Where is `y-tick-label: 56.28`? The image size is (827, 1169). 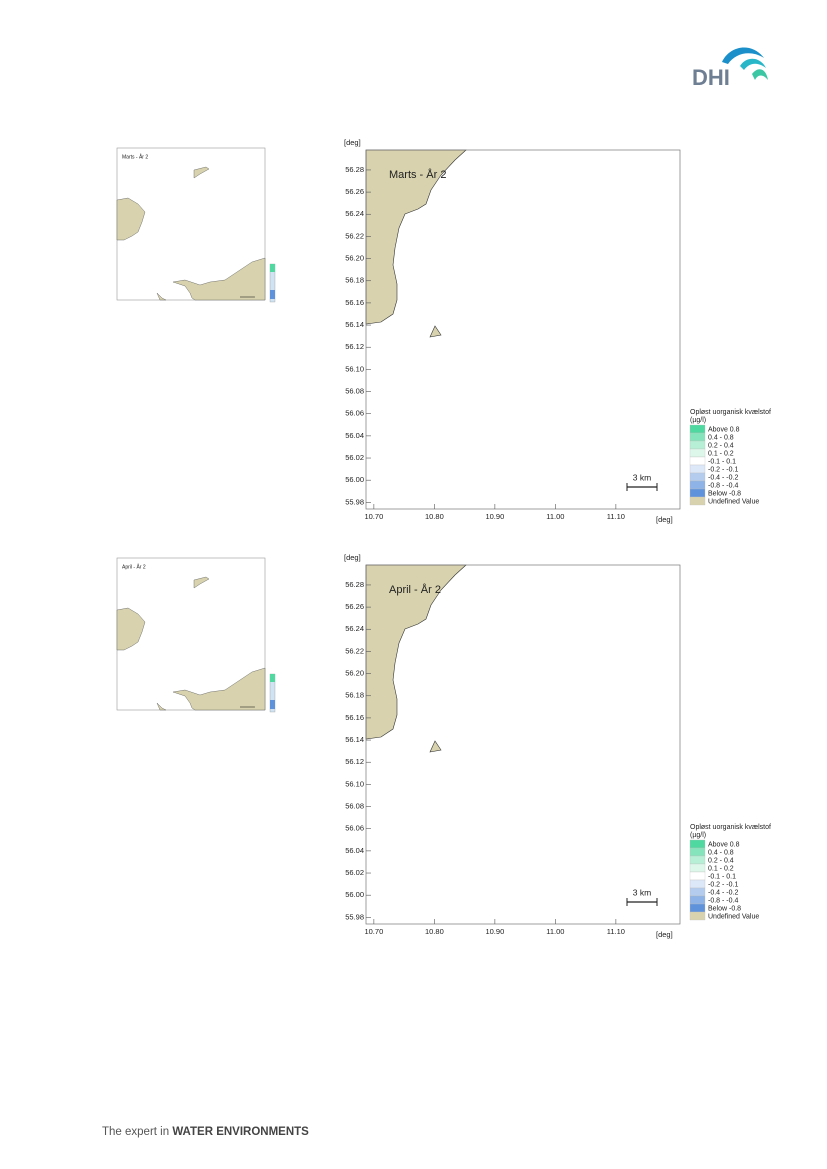 y-tick-label: 56.28 is located at coordinates (354, 584).